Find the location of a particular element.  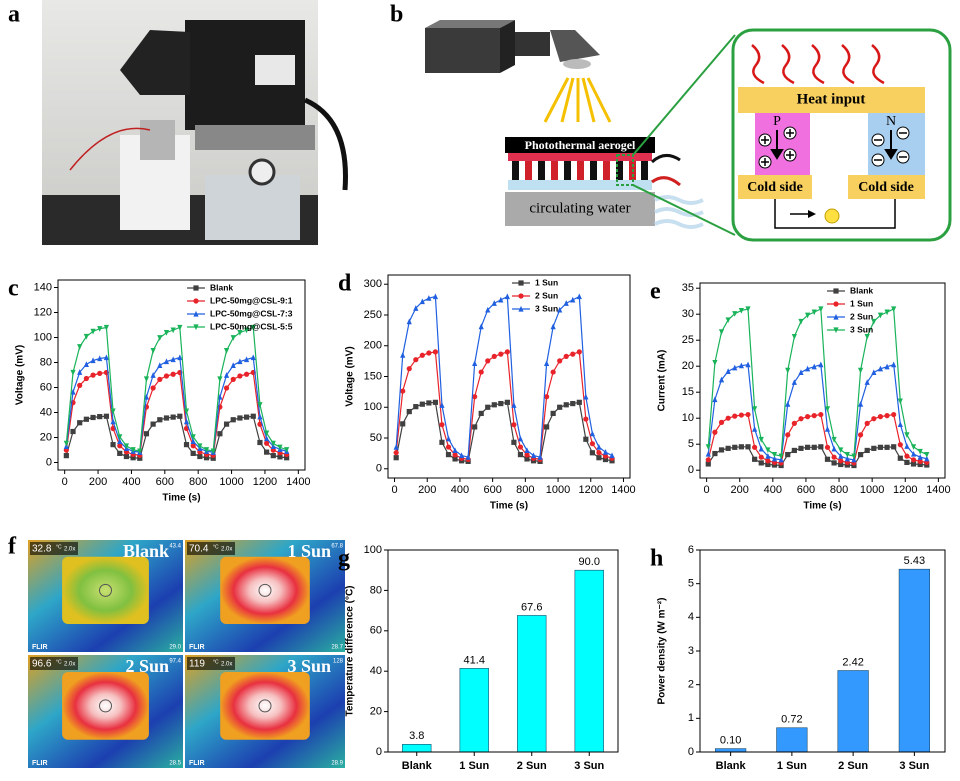

brand: FLIR is located at coordinates (40, 647).